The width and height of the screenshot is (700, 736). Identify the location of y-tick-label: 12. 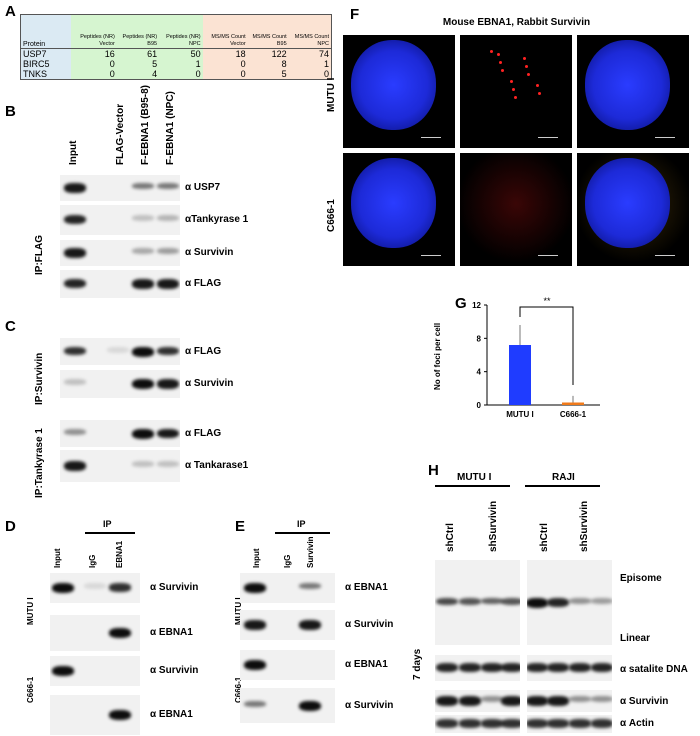
(476, 305).